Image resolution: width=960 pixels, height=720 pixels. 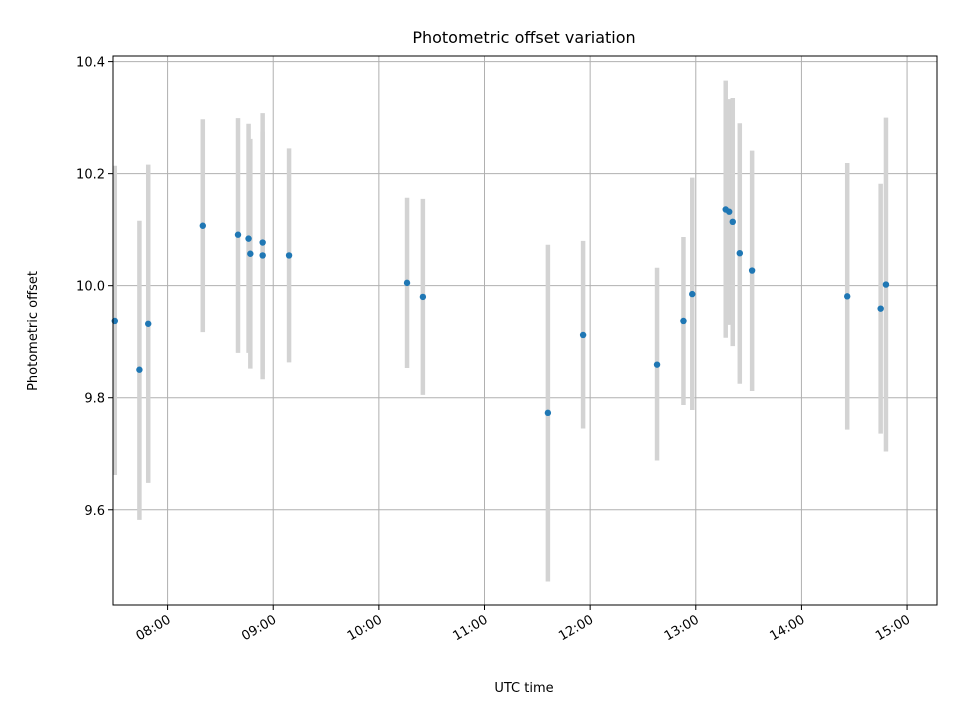 I want to click on x-tick-label: 14:00, so click(x=787, y=628).